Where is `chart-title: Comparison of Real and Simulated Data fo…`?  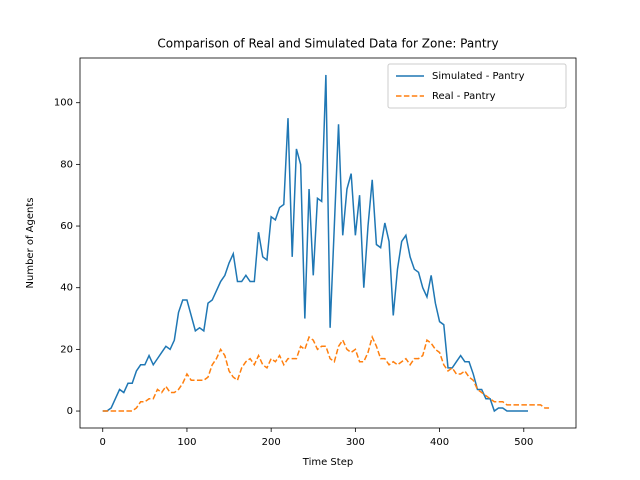 chart-title: Comparison of Real and Simulated Data fo… is located at coordinates (327, 44).